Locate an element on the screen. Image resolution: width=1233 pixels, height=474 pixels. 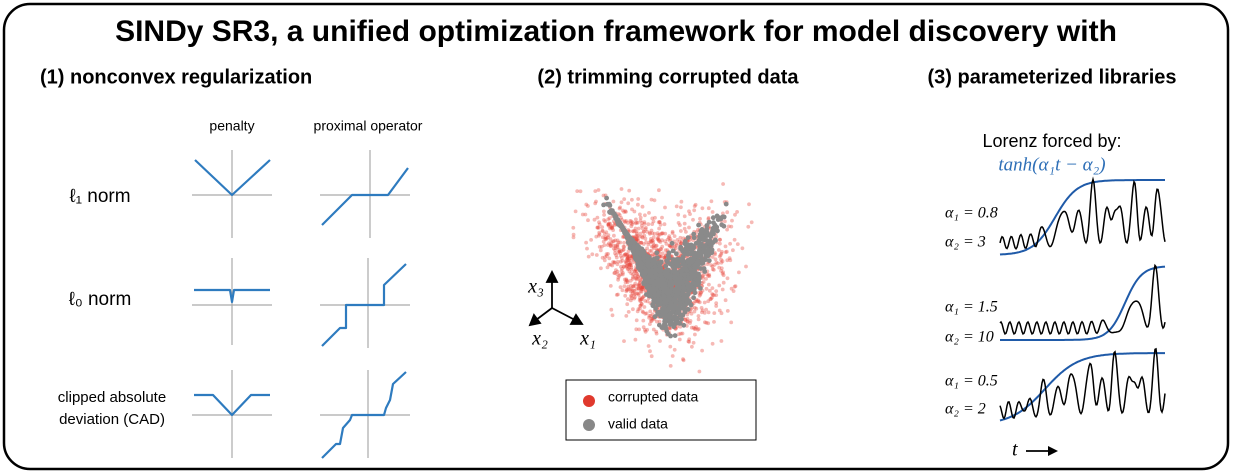
legend-swatch is located at coordinates (589, 401).